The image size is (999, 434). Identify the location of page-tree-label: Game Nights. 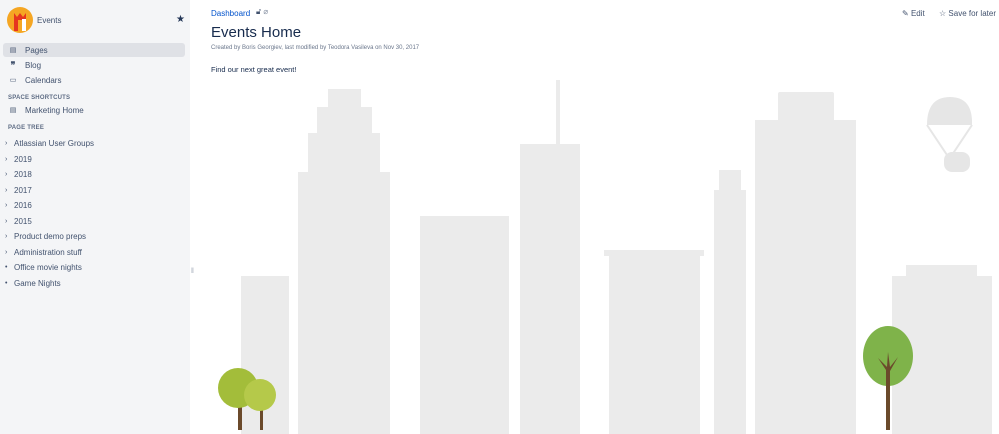
(37, 283).